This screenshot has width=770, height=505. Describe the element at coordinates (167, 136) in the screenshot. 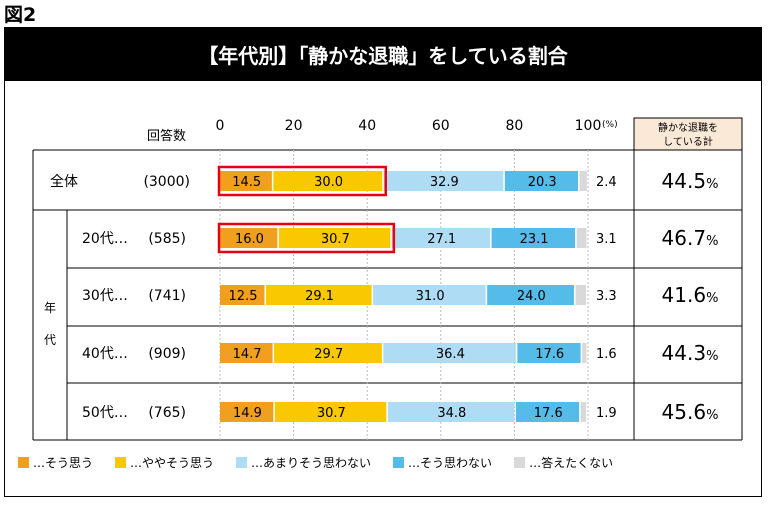

I see `count-header: 回答数` at that location.